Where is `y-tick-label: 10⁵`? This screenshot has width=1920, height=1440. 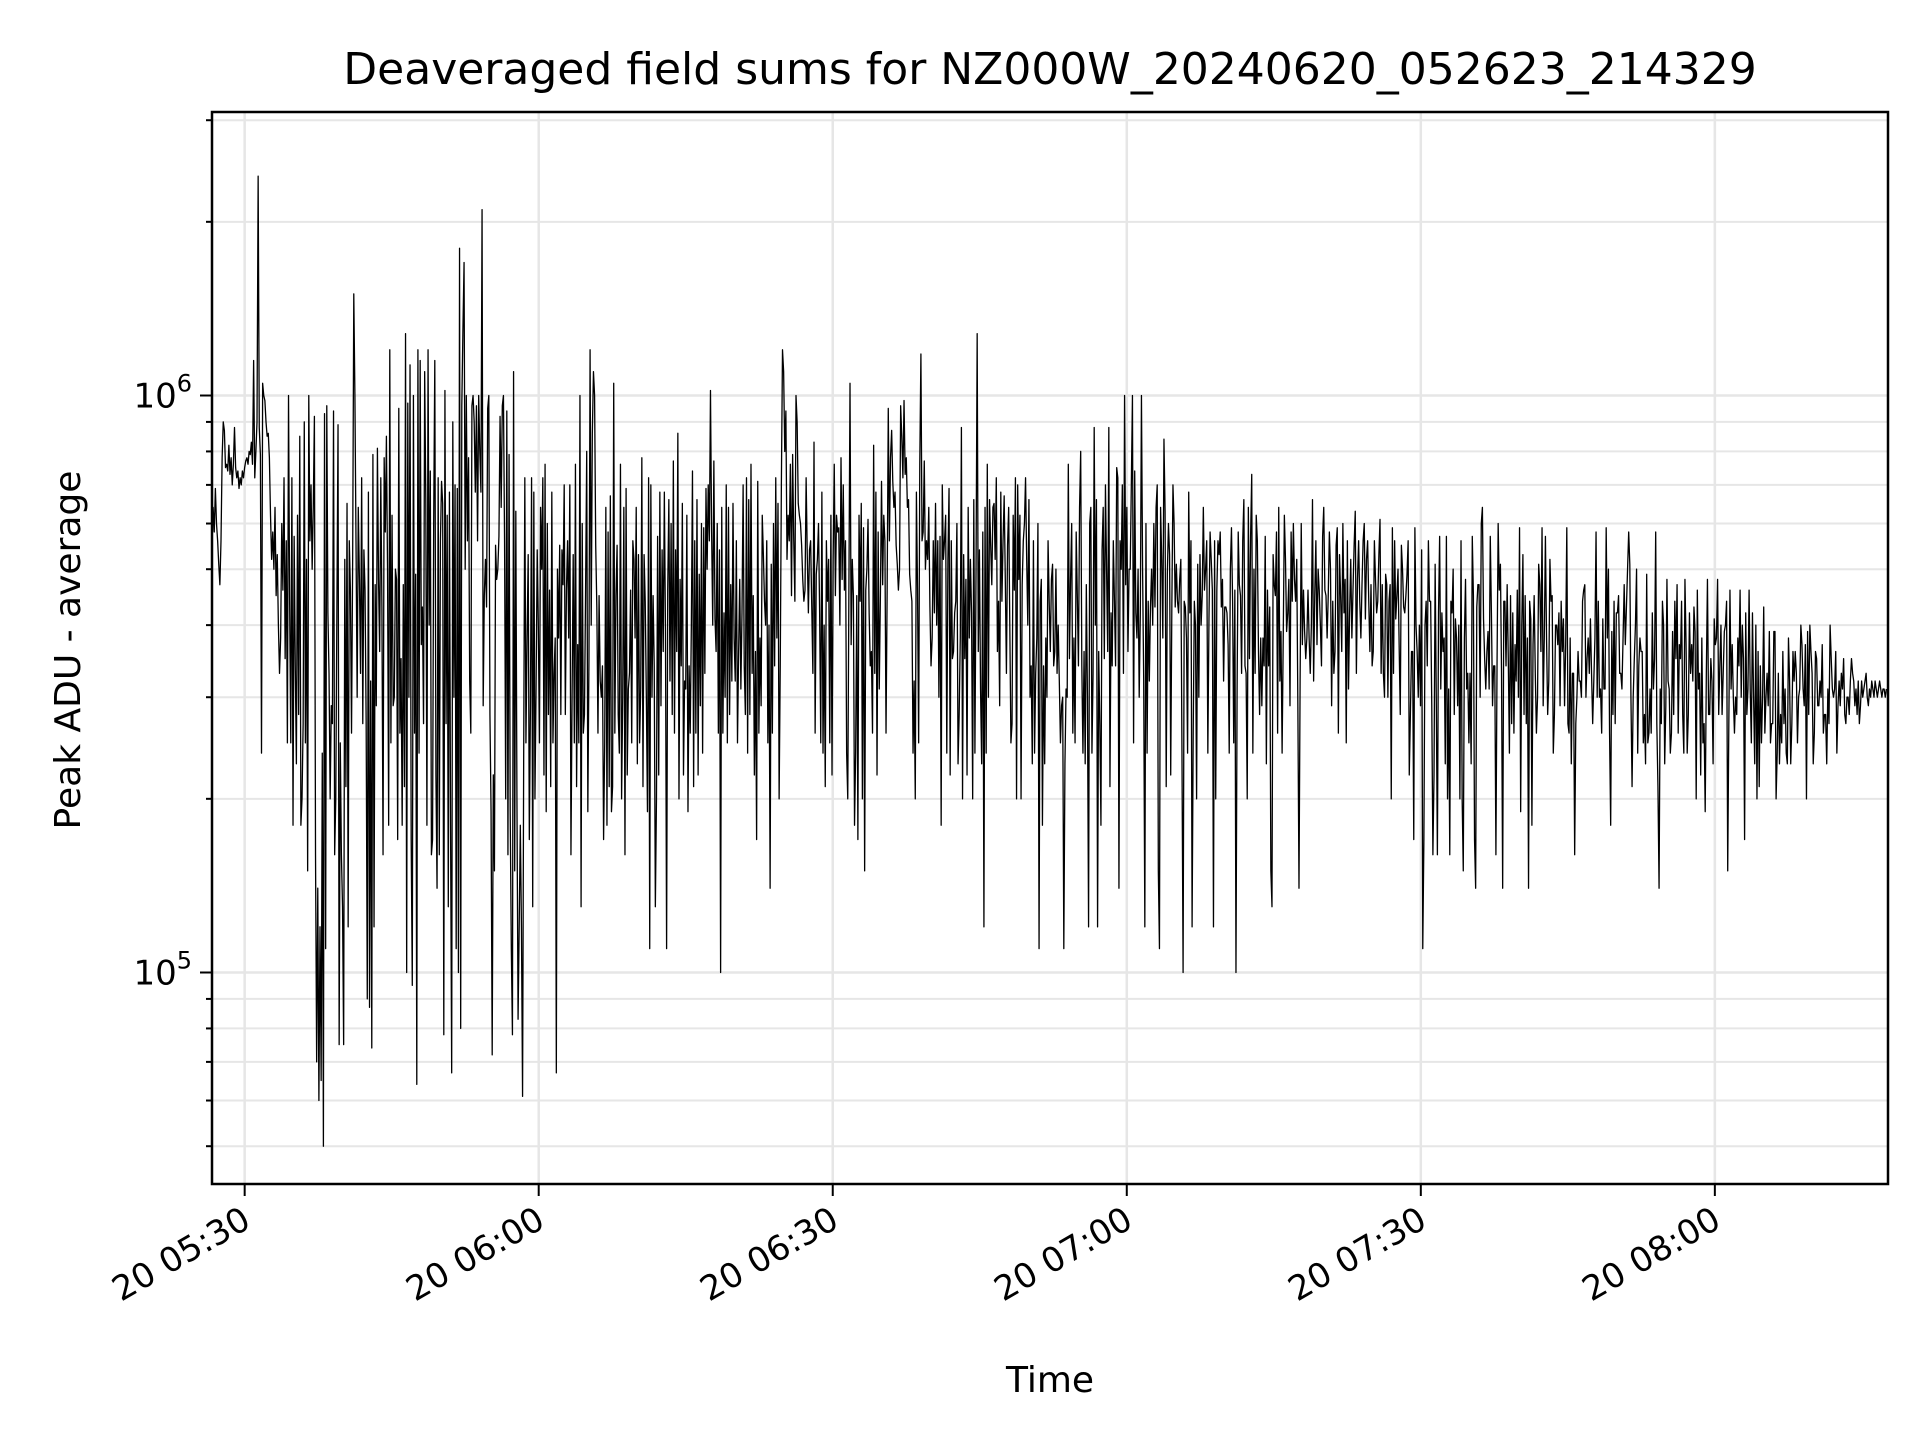 y-tick-label: 10⁵ is located at coordinates (162, 970).